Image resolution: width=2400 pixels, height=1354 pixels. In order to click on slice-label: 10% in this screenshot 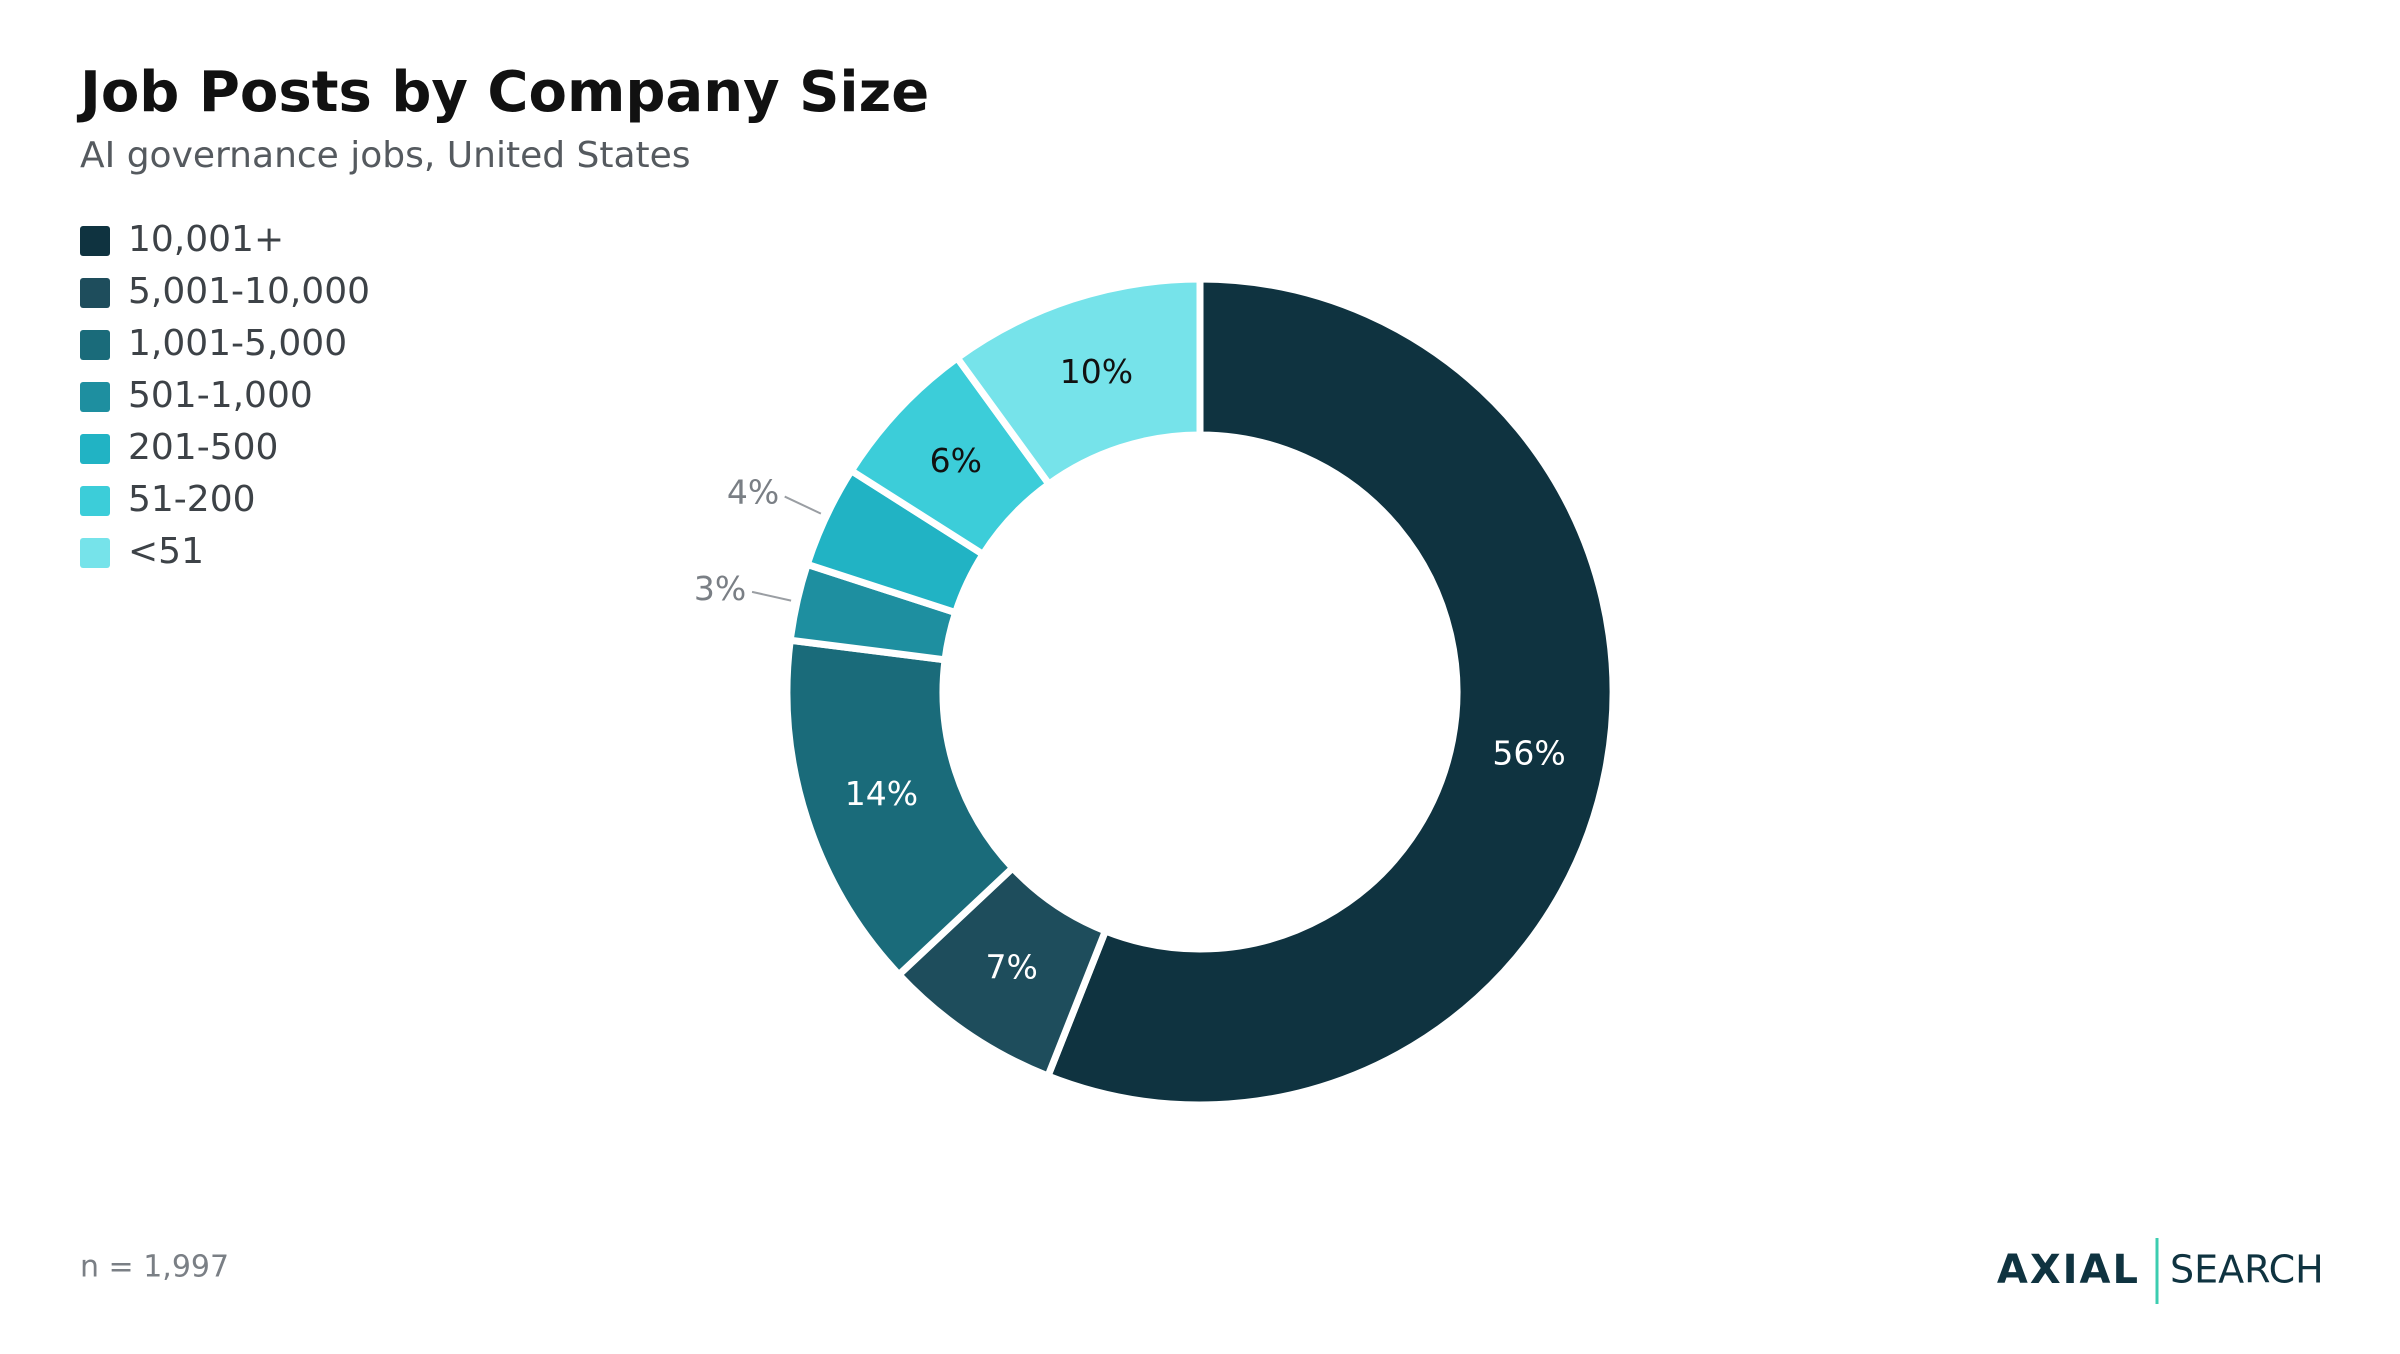, I will do `click(1096, 371)`.